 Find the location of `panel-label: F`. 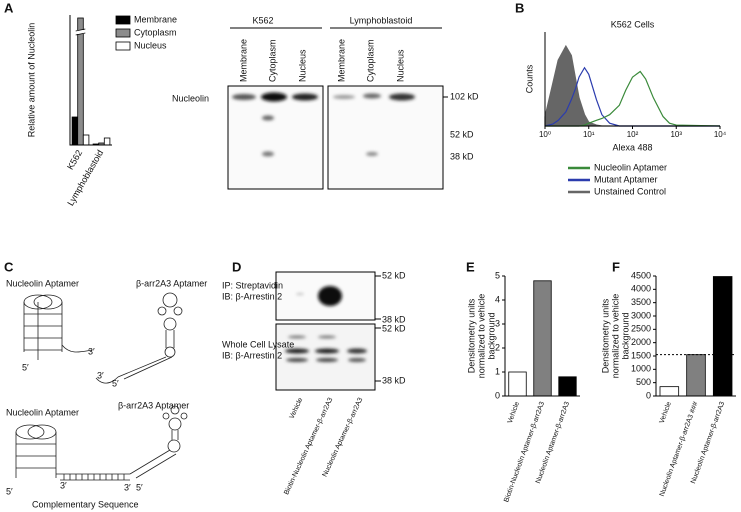

panel-label: F is located at coordinates (616, 266).